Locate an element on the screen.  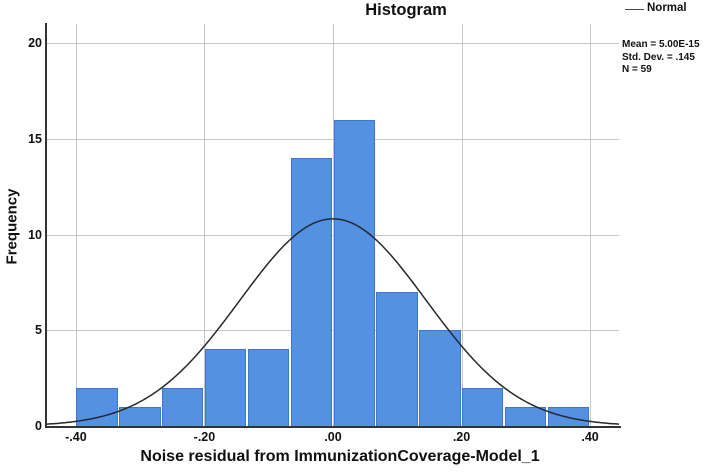
y-tick-label: 5 is located at coordinates (38, 330).